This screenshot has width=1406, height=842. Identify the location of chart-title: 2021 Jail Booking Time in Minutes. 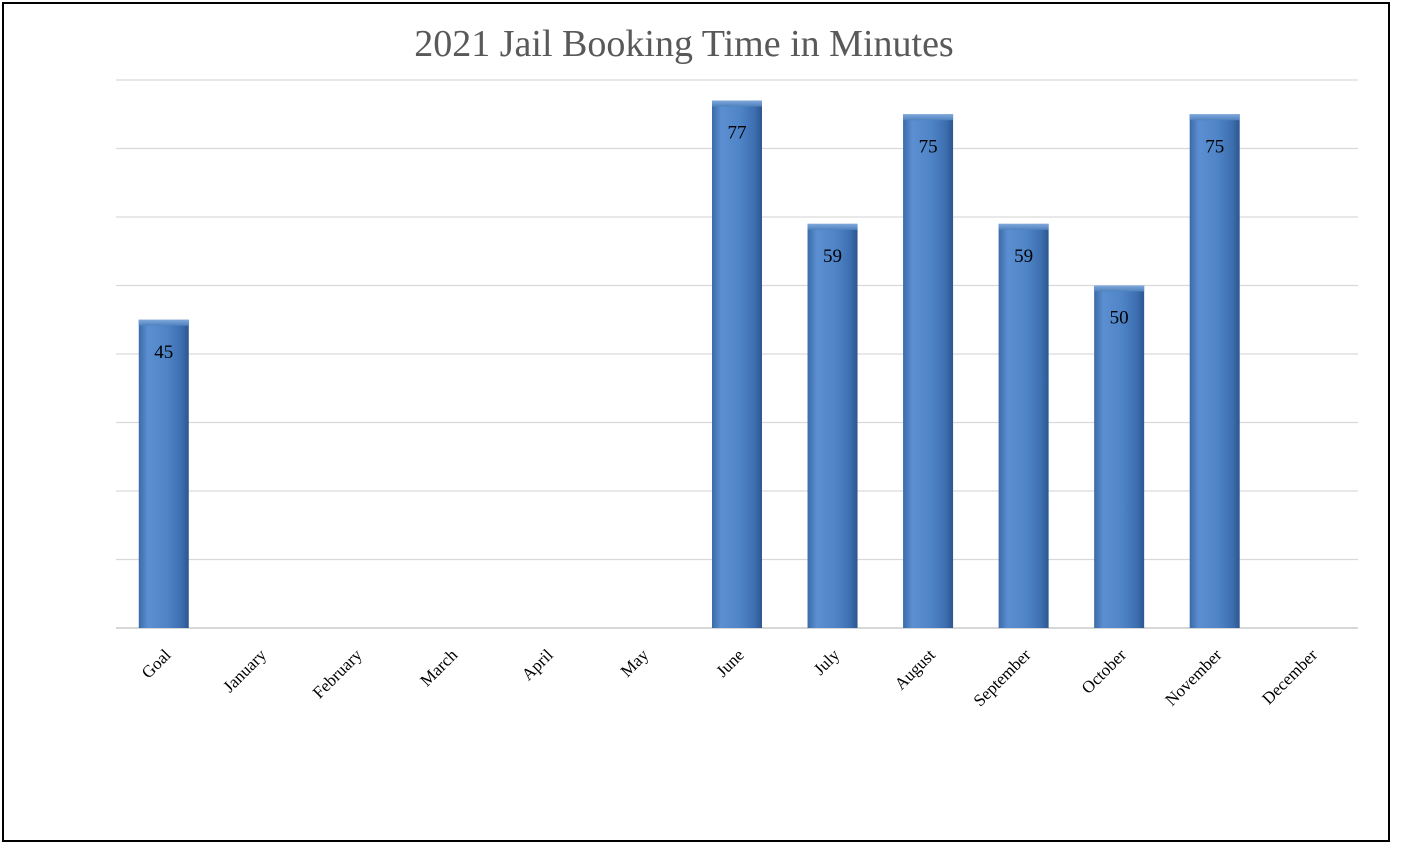
(684, 44).